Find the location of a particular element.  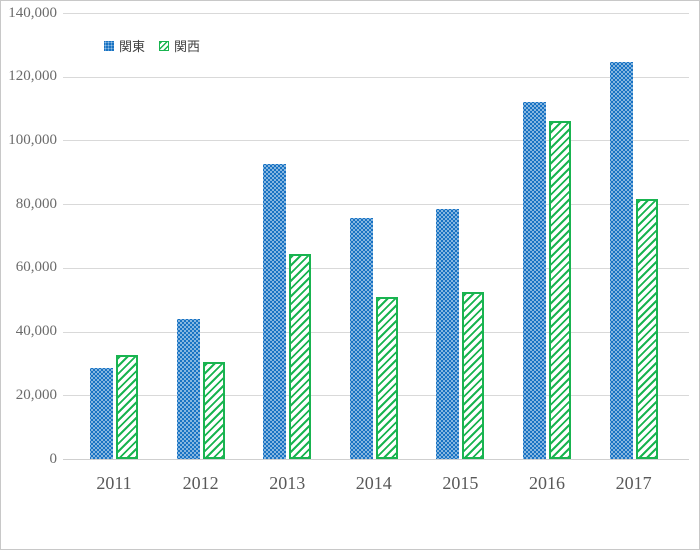

legend-item-kanto: 関東 is located at coordinates (124, 45).